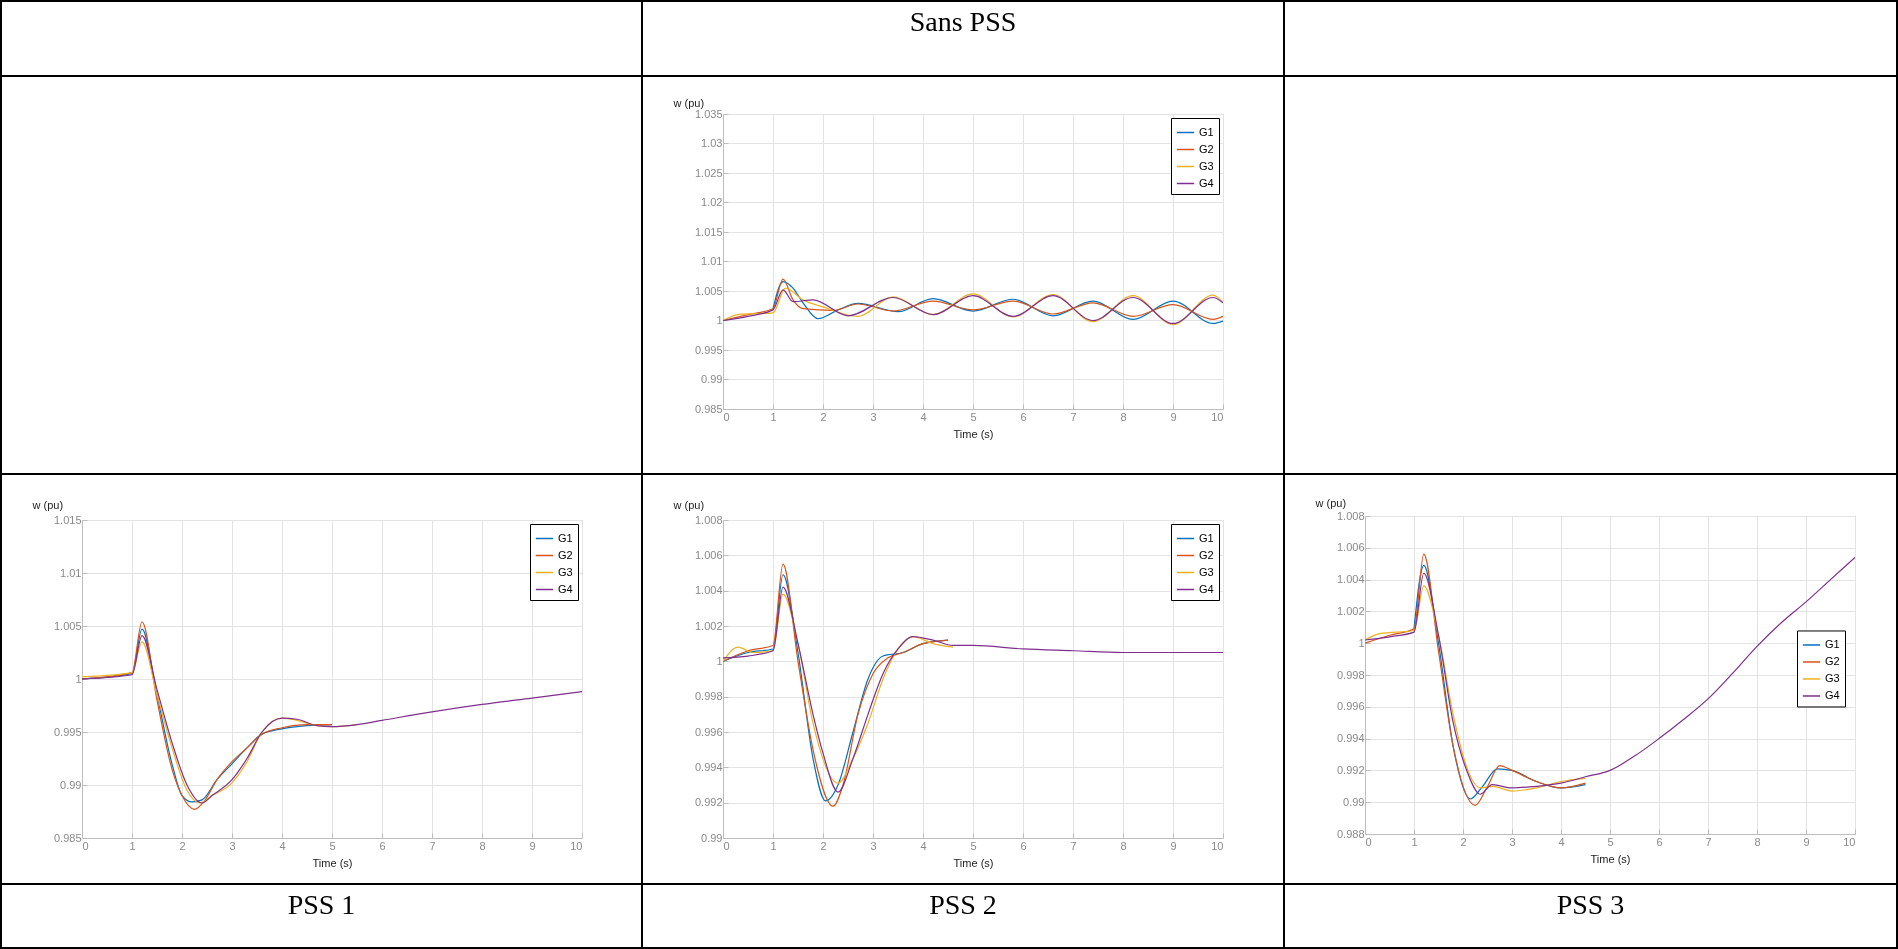  I want to click on text: PSS 2, so click(963, 916).